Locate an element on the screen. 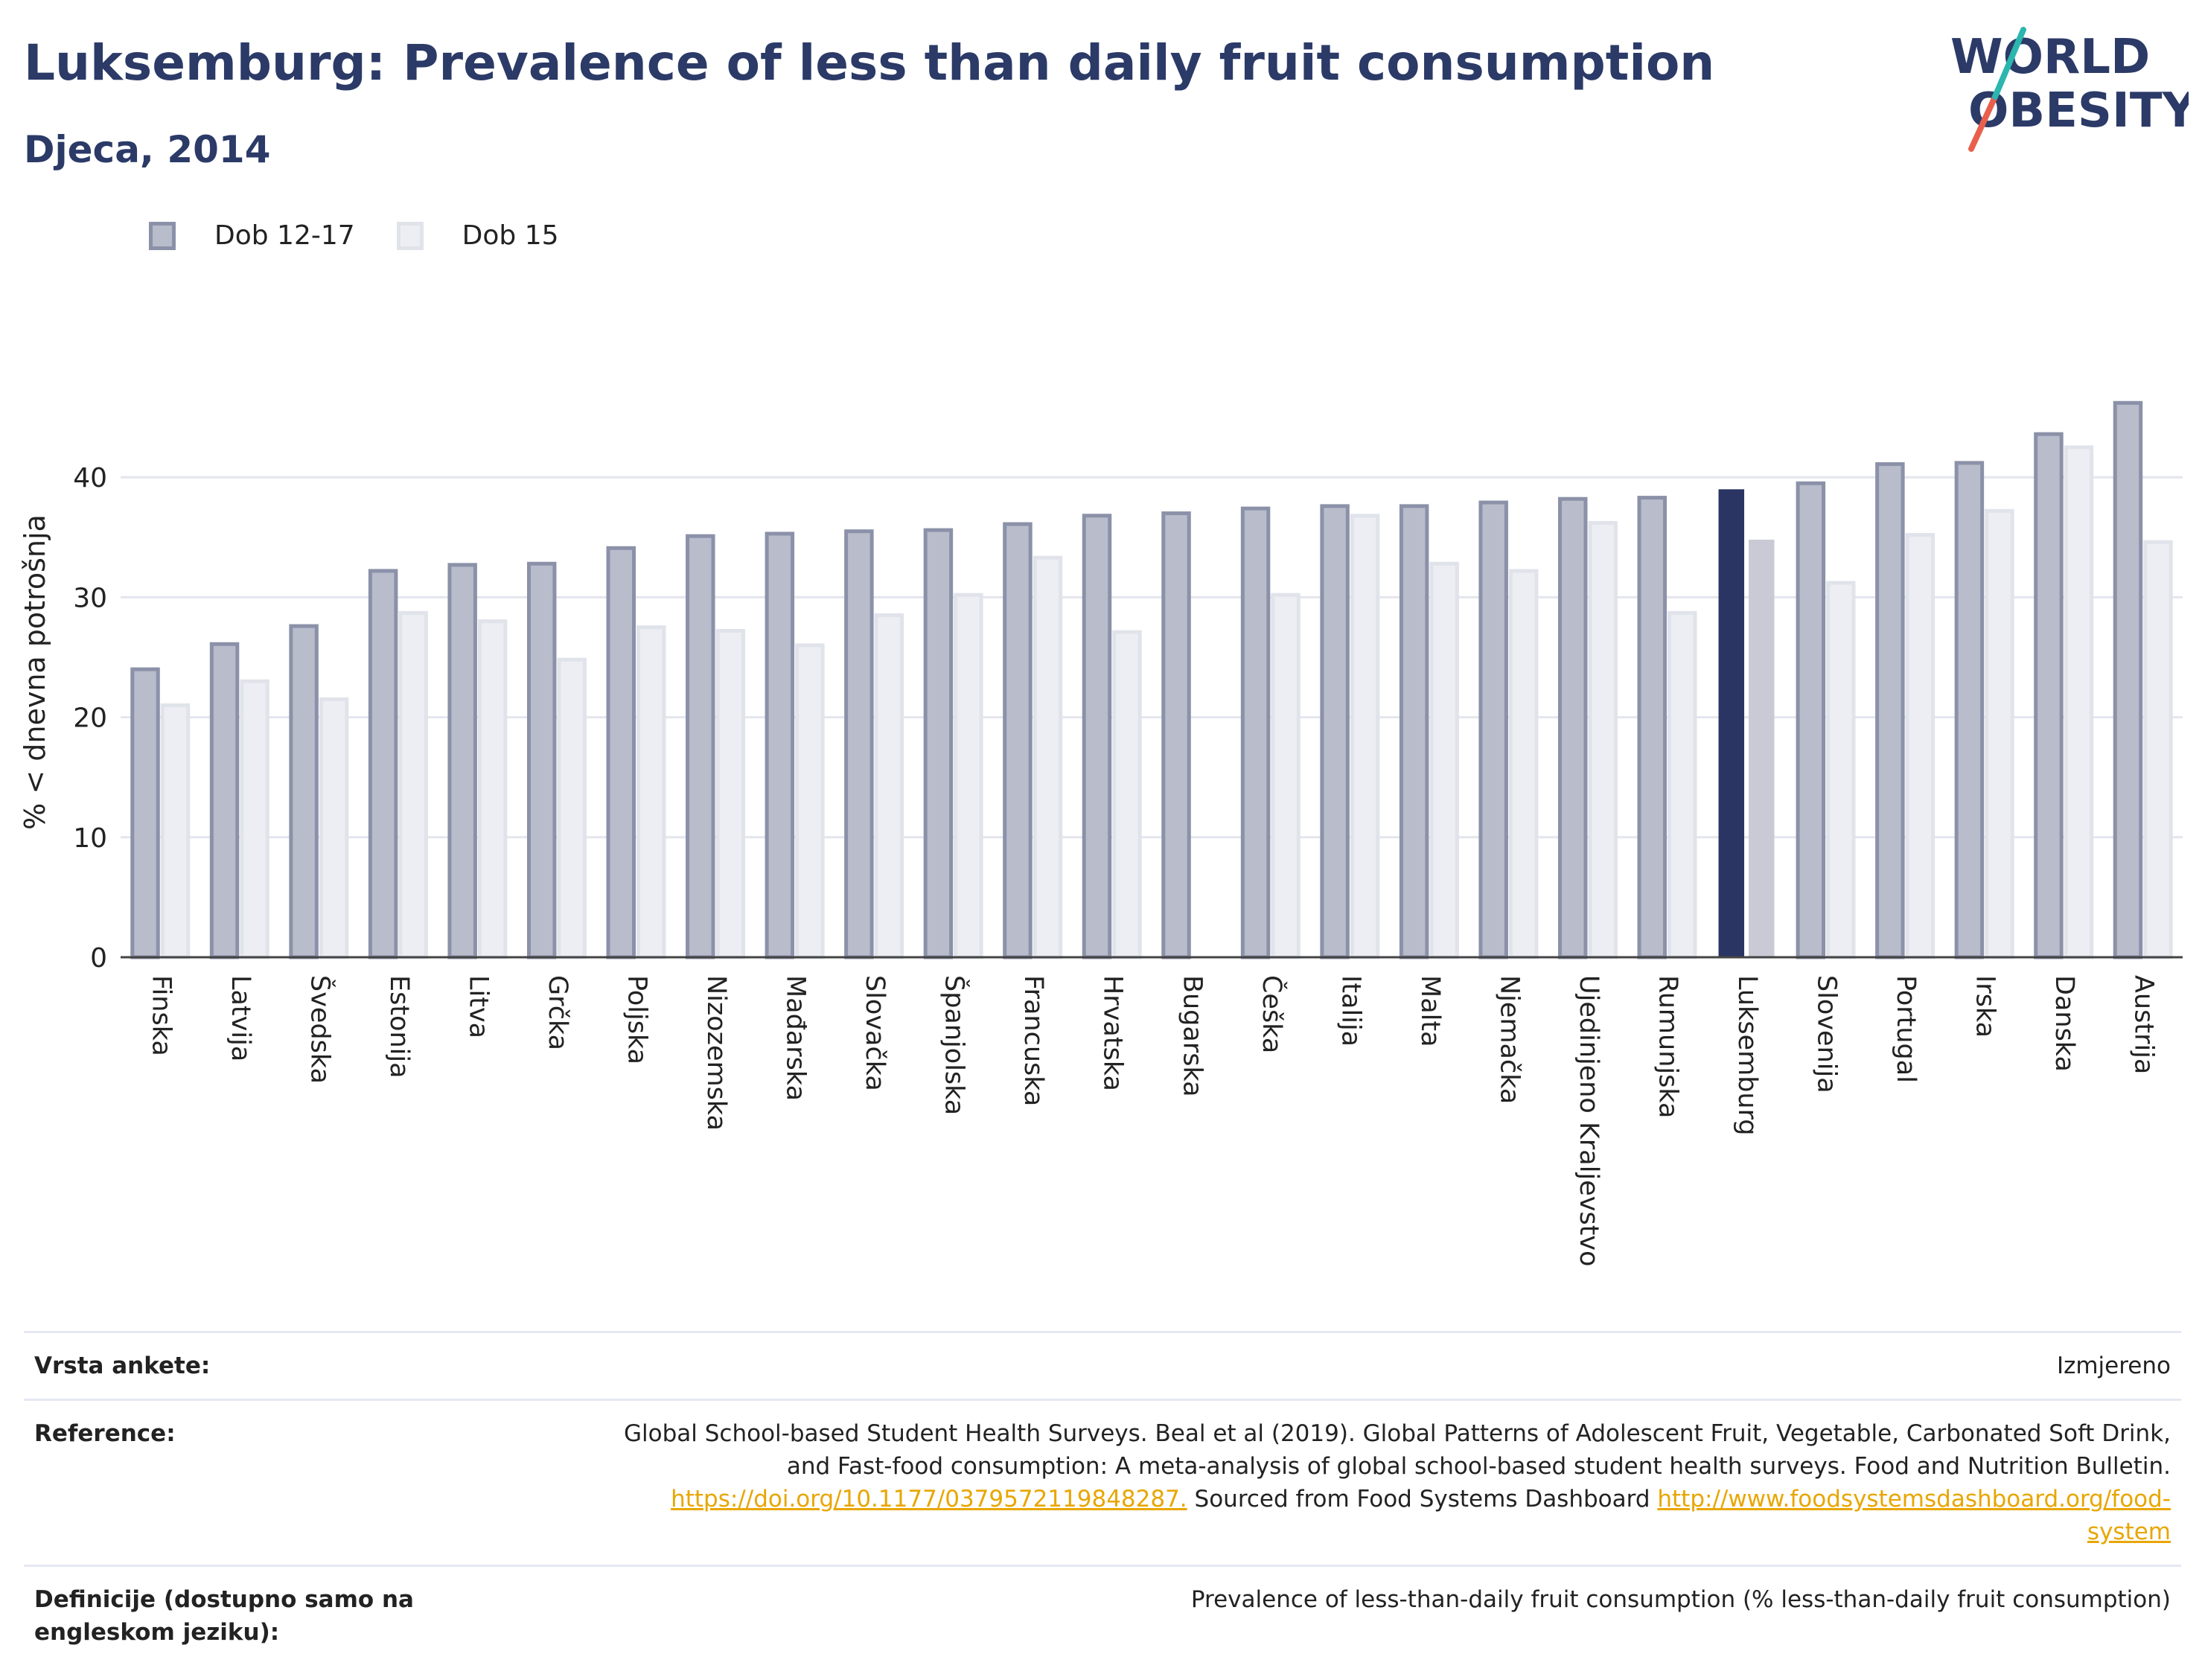  y-tick-label: 20 is located at coordinates (90, 718).